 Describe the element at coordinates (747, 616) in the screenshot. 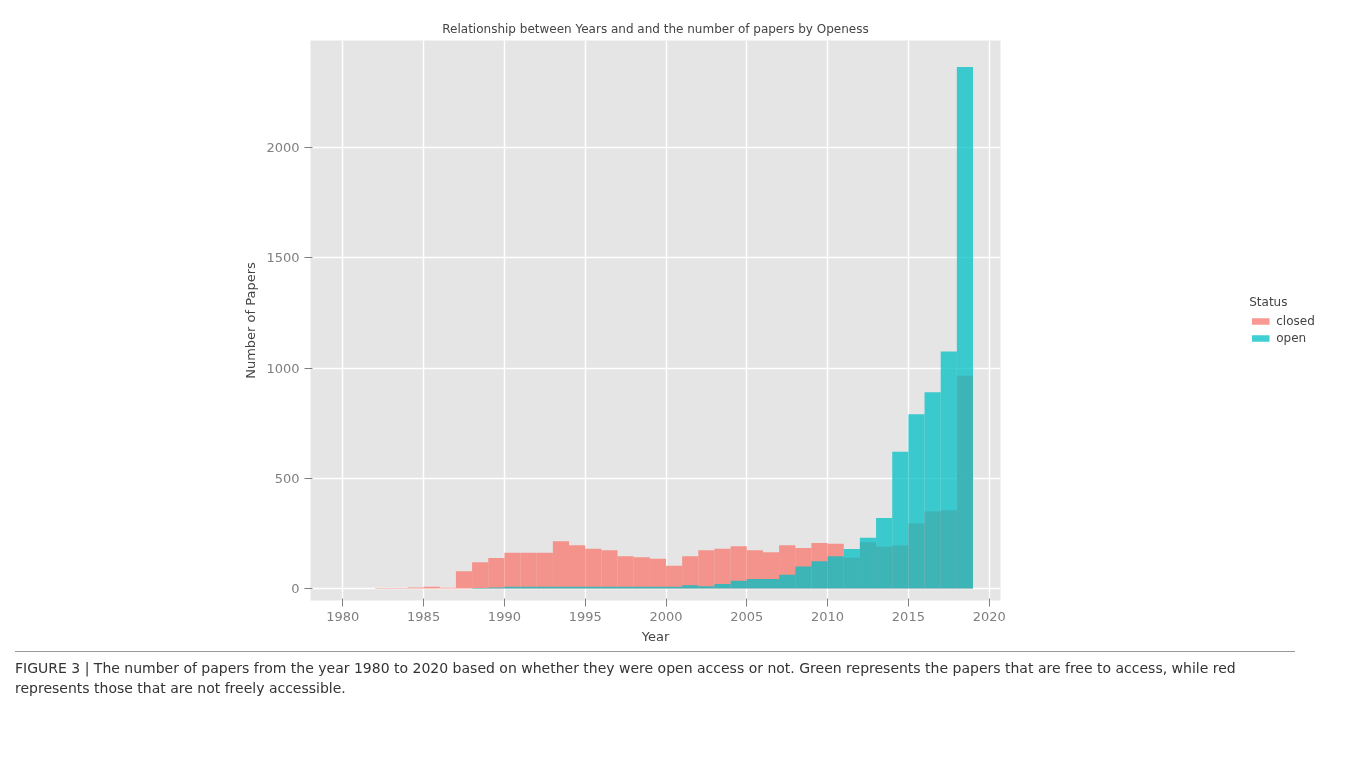

I see `x-tick-label: 2005` at that location.